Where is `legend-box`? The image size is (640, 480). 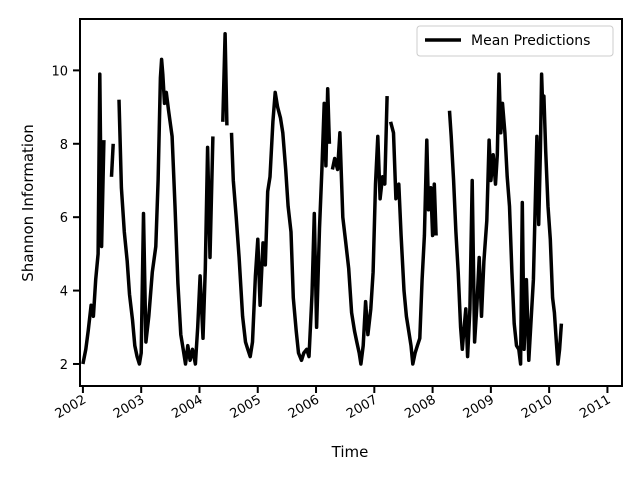
legend-box is located at coordinates (515, 41).